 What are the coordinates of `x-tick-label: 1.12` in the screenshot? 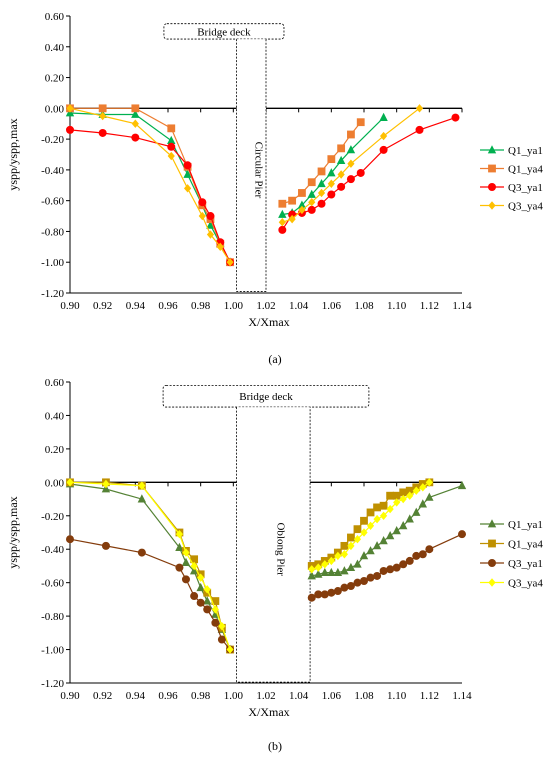 It's located at (429, 696).